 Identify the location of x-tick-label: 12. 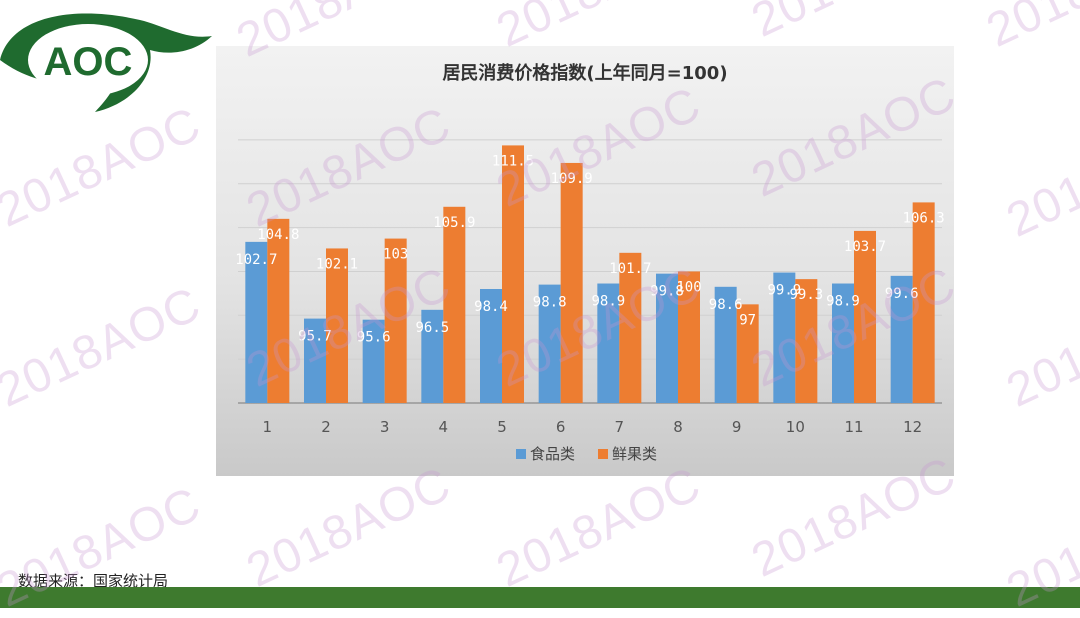
(912, 427).